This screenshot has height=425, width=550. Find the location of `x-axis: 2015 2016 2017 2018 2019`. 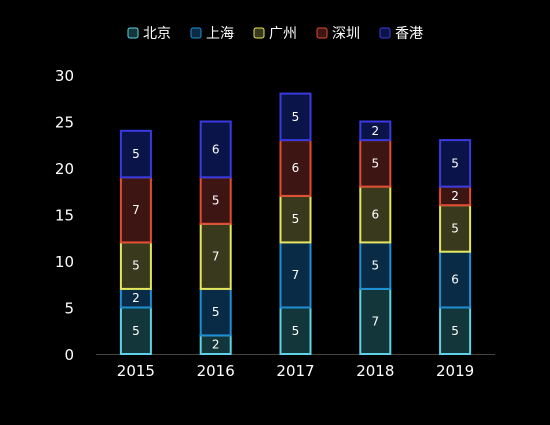

x-axis: 2015 2016 2017 2018 2019 is located at coordinates (295, 367).